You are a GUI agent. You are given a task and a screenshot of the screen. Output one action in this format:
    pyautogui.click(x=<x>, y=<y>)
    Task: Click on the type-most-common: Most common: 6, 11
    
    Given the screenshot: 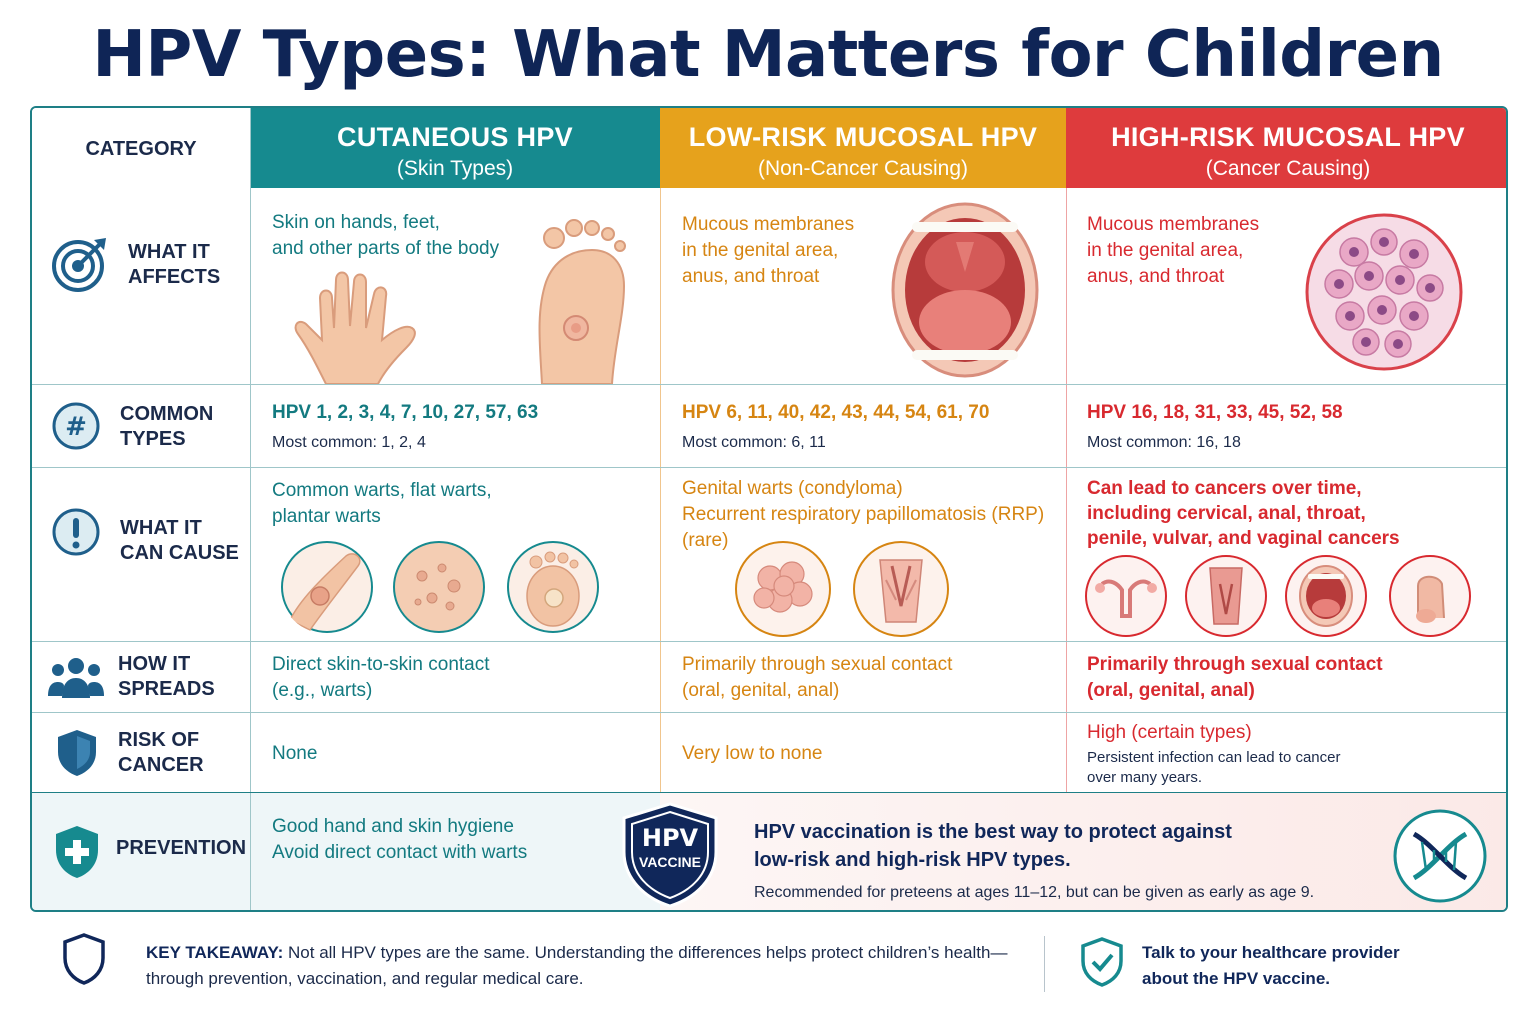 What is the action you would take?
    pyautogui.click(x=754, y=442)
    